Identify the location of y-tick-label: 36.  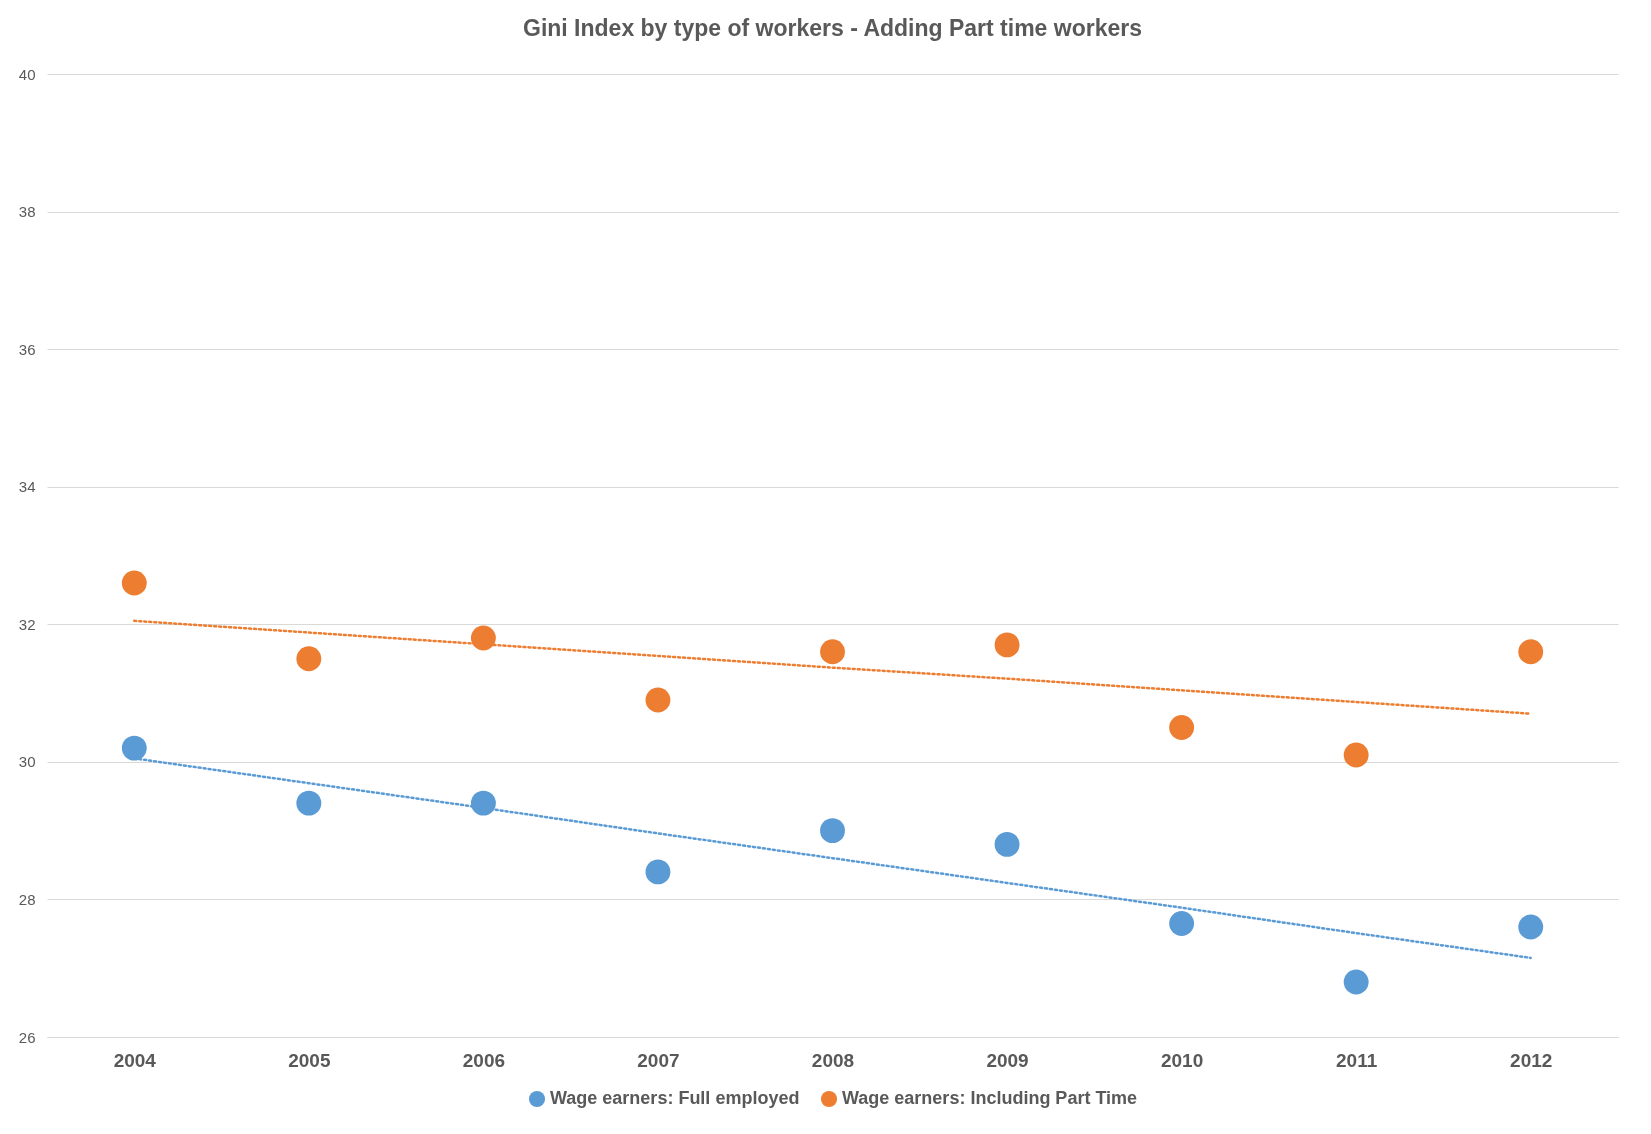
(27, 349).